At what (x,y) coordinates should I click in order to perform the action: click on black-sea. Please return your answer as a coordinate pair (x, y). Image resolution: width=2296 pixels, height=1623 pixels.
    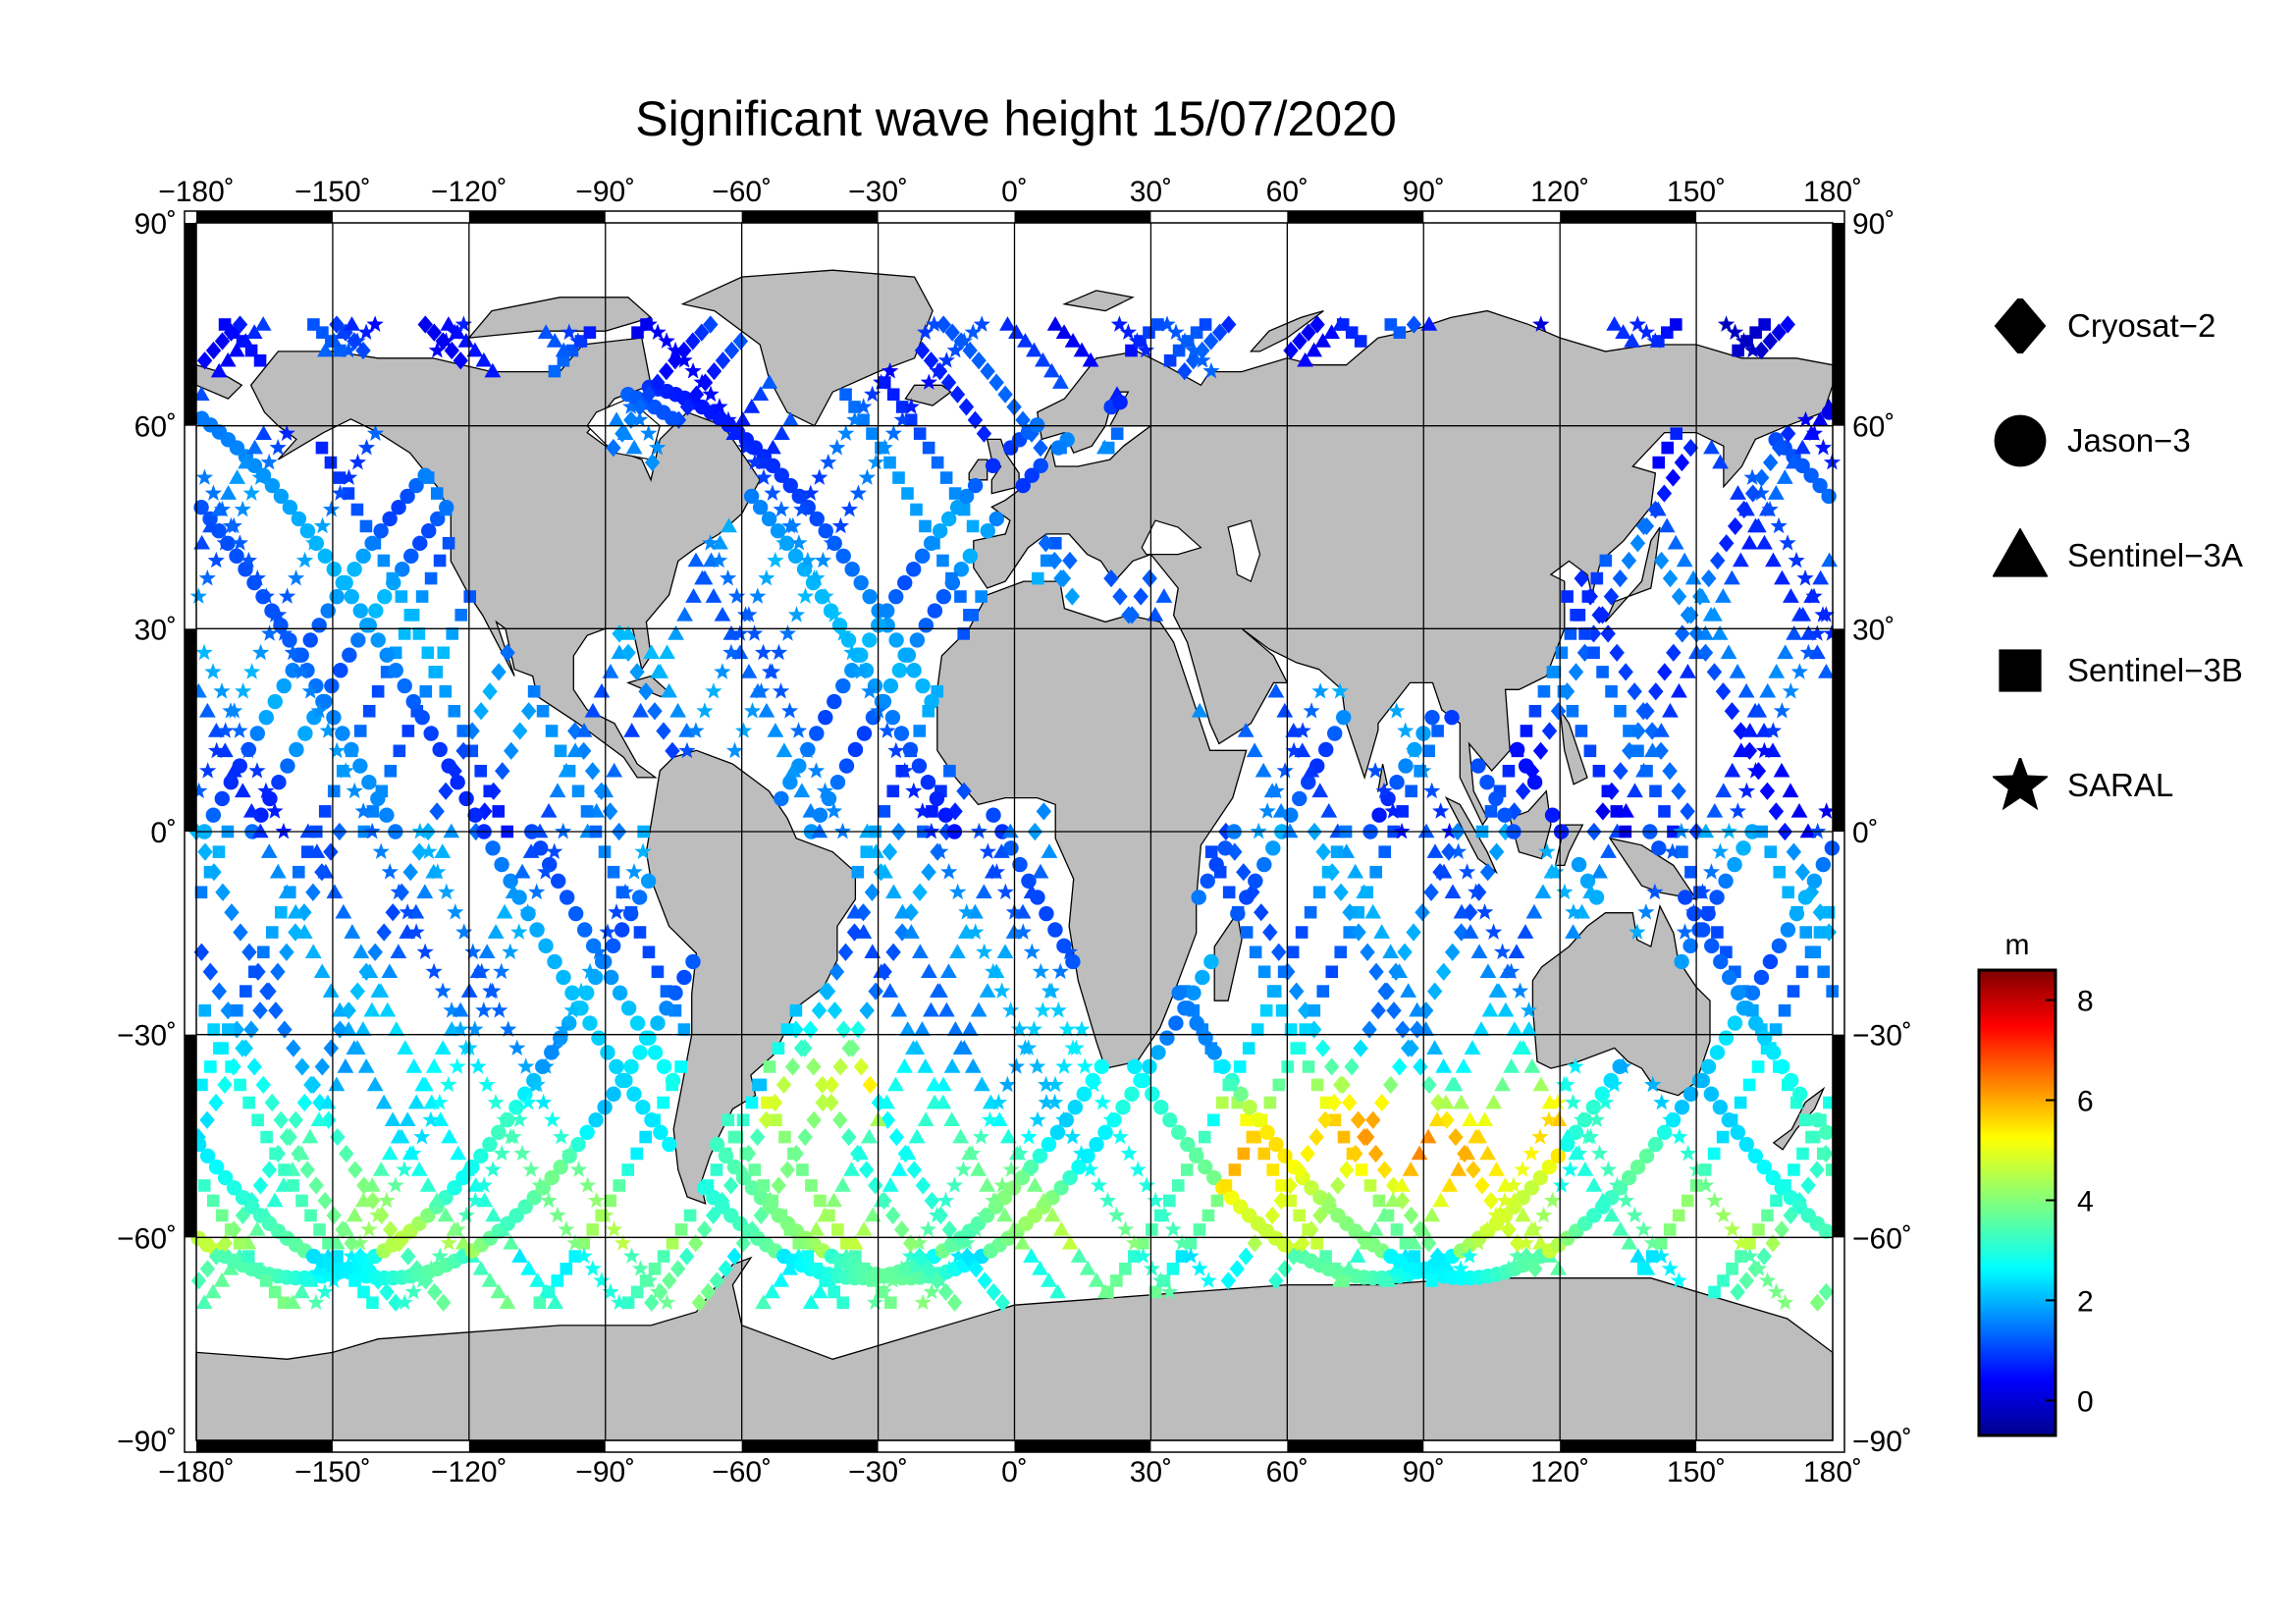
    Looking at the image, I should click on (1171, 538).